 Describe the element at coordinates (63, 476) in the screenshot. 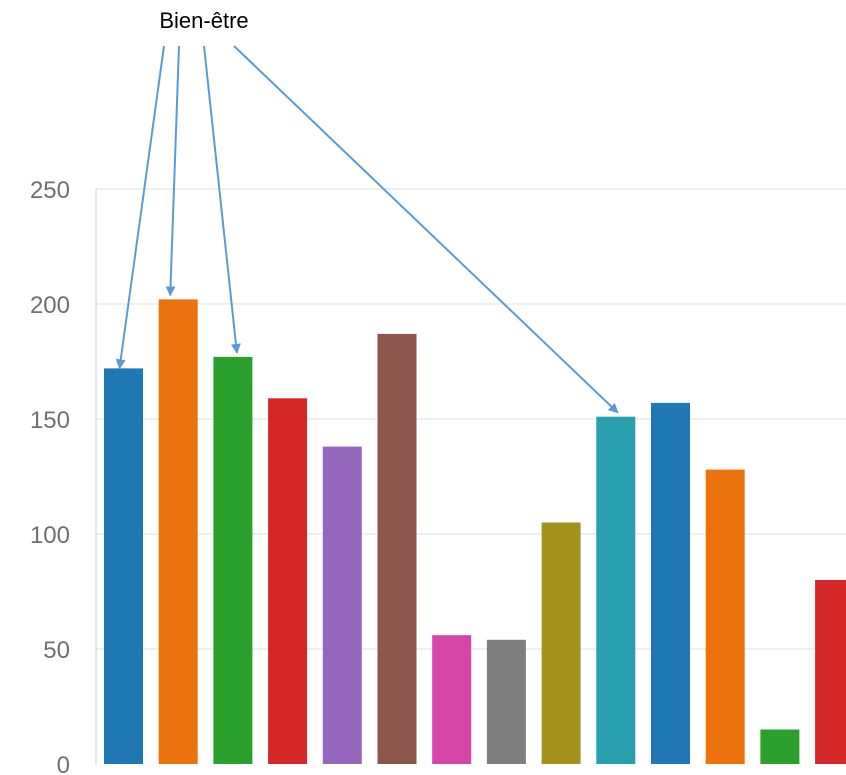

I see `axes: 0 50 100 150 200 250` at that location.